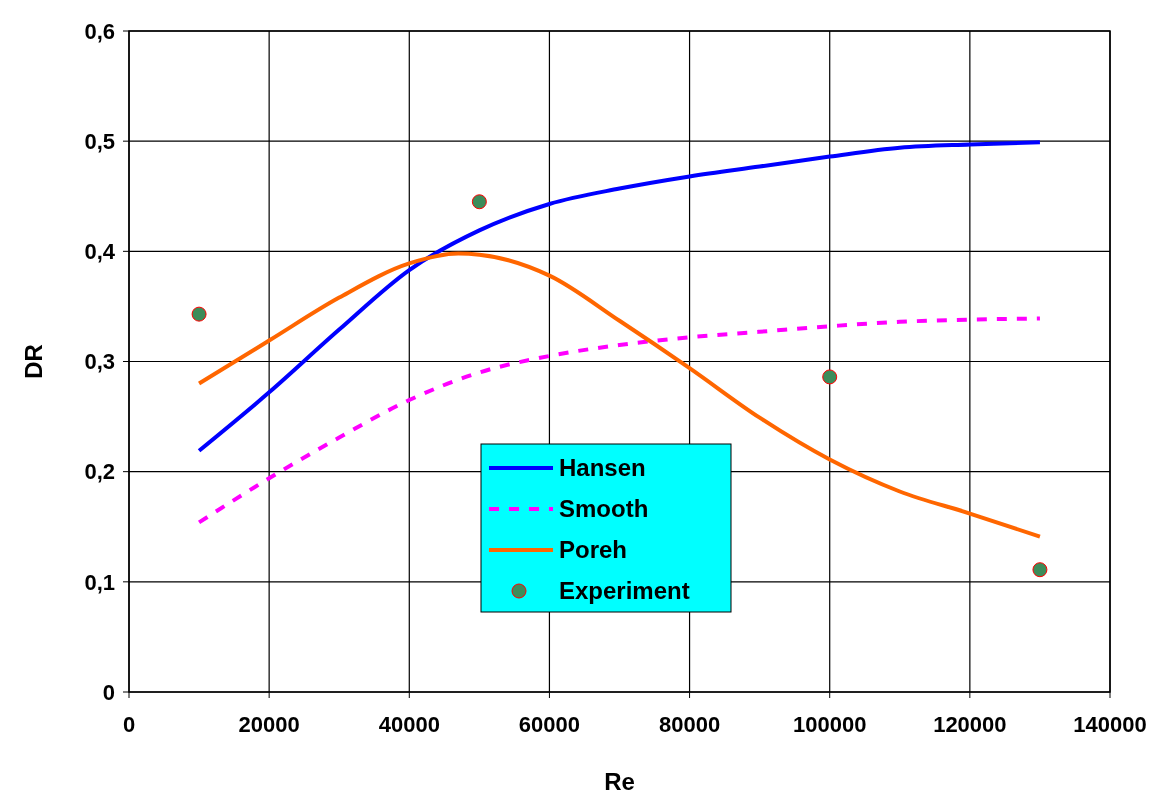 The width and height of the screenshot is (1161, 792). Describe the element at coordinates (619, 780) in the screenshot. I see `x-axis-title: Re` at that location.